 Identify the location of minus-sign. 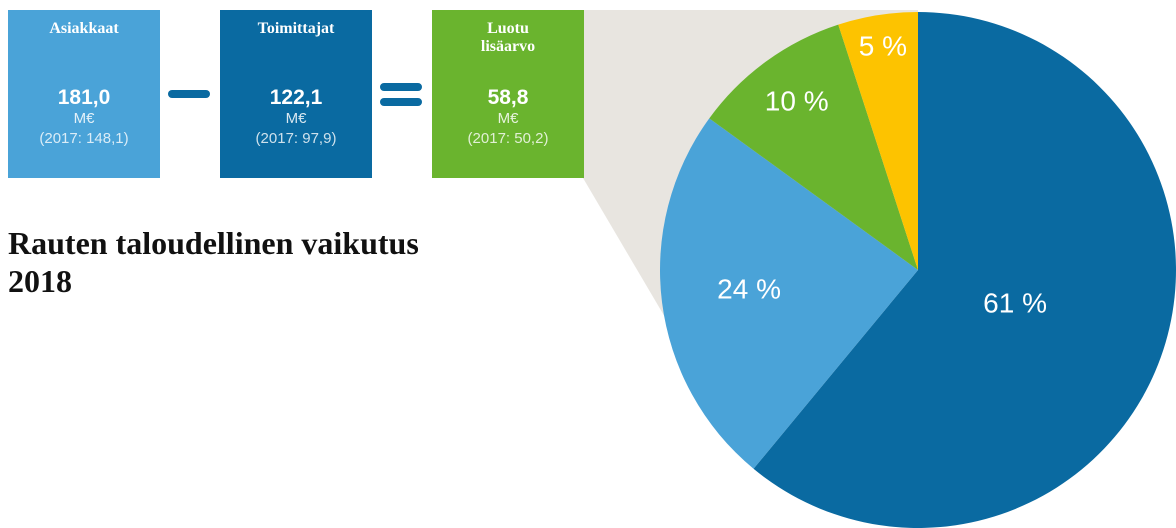
(189, 94).